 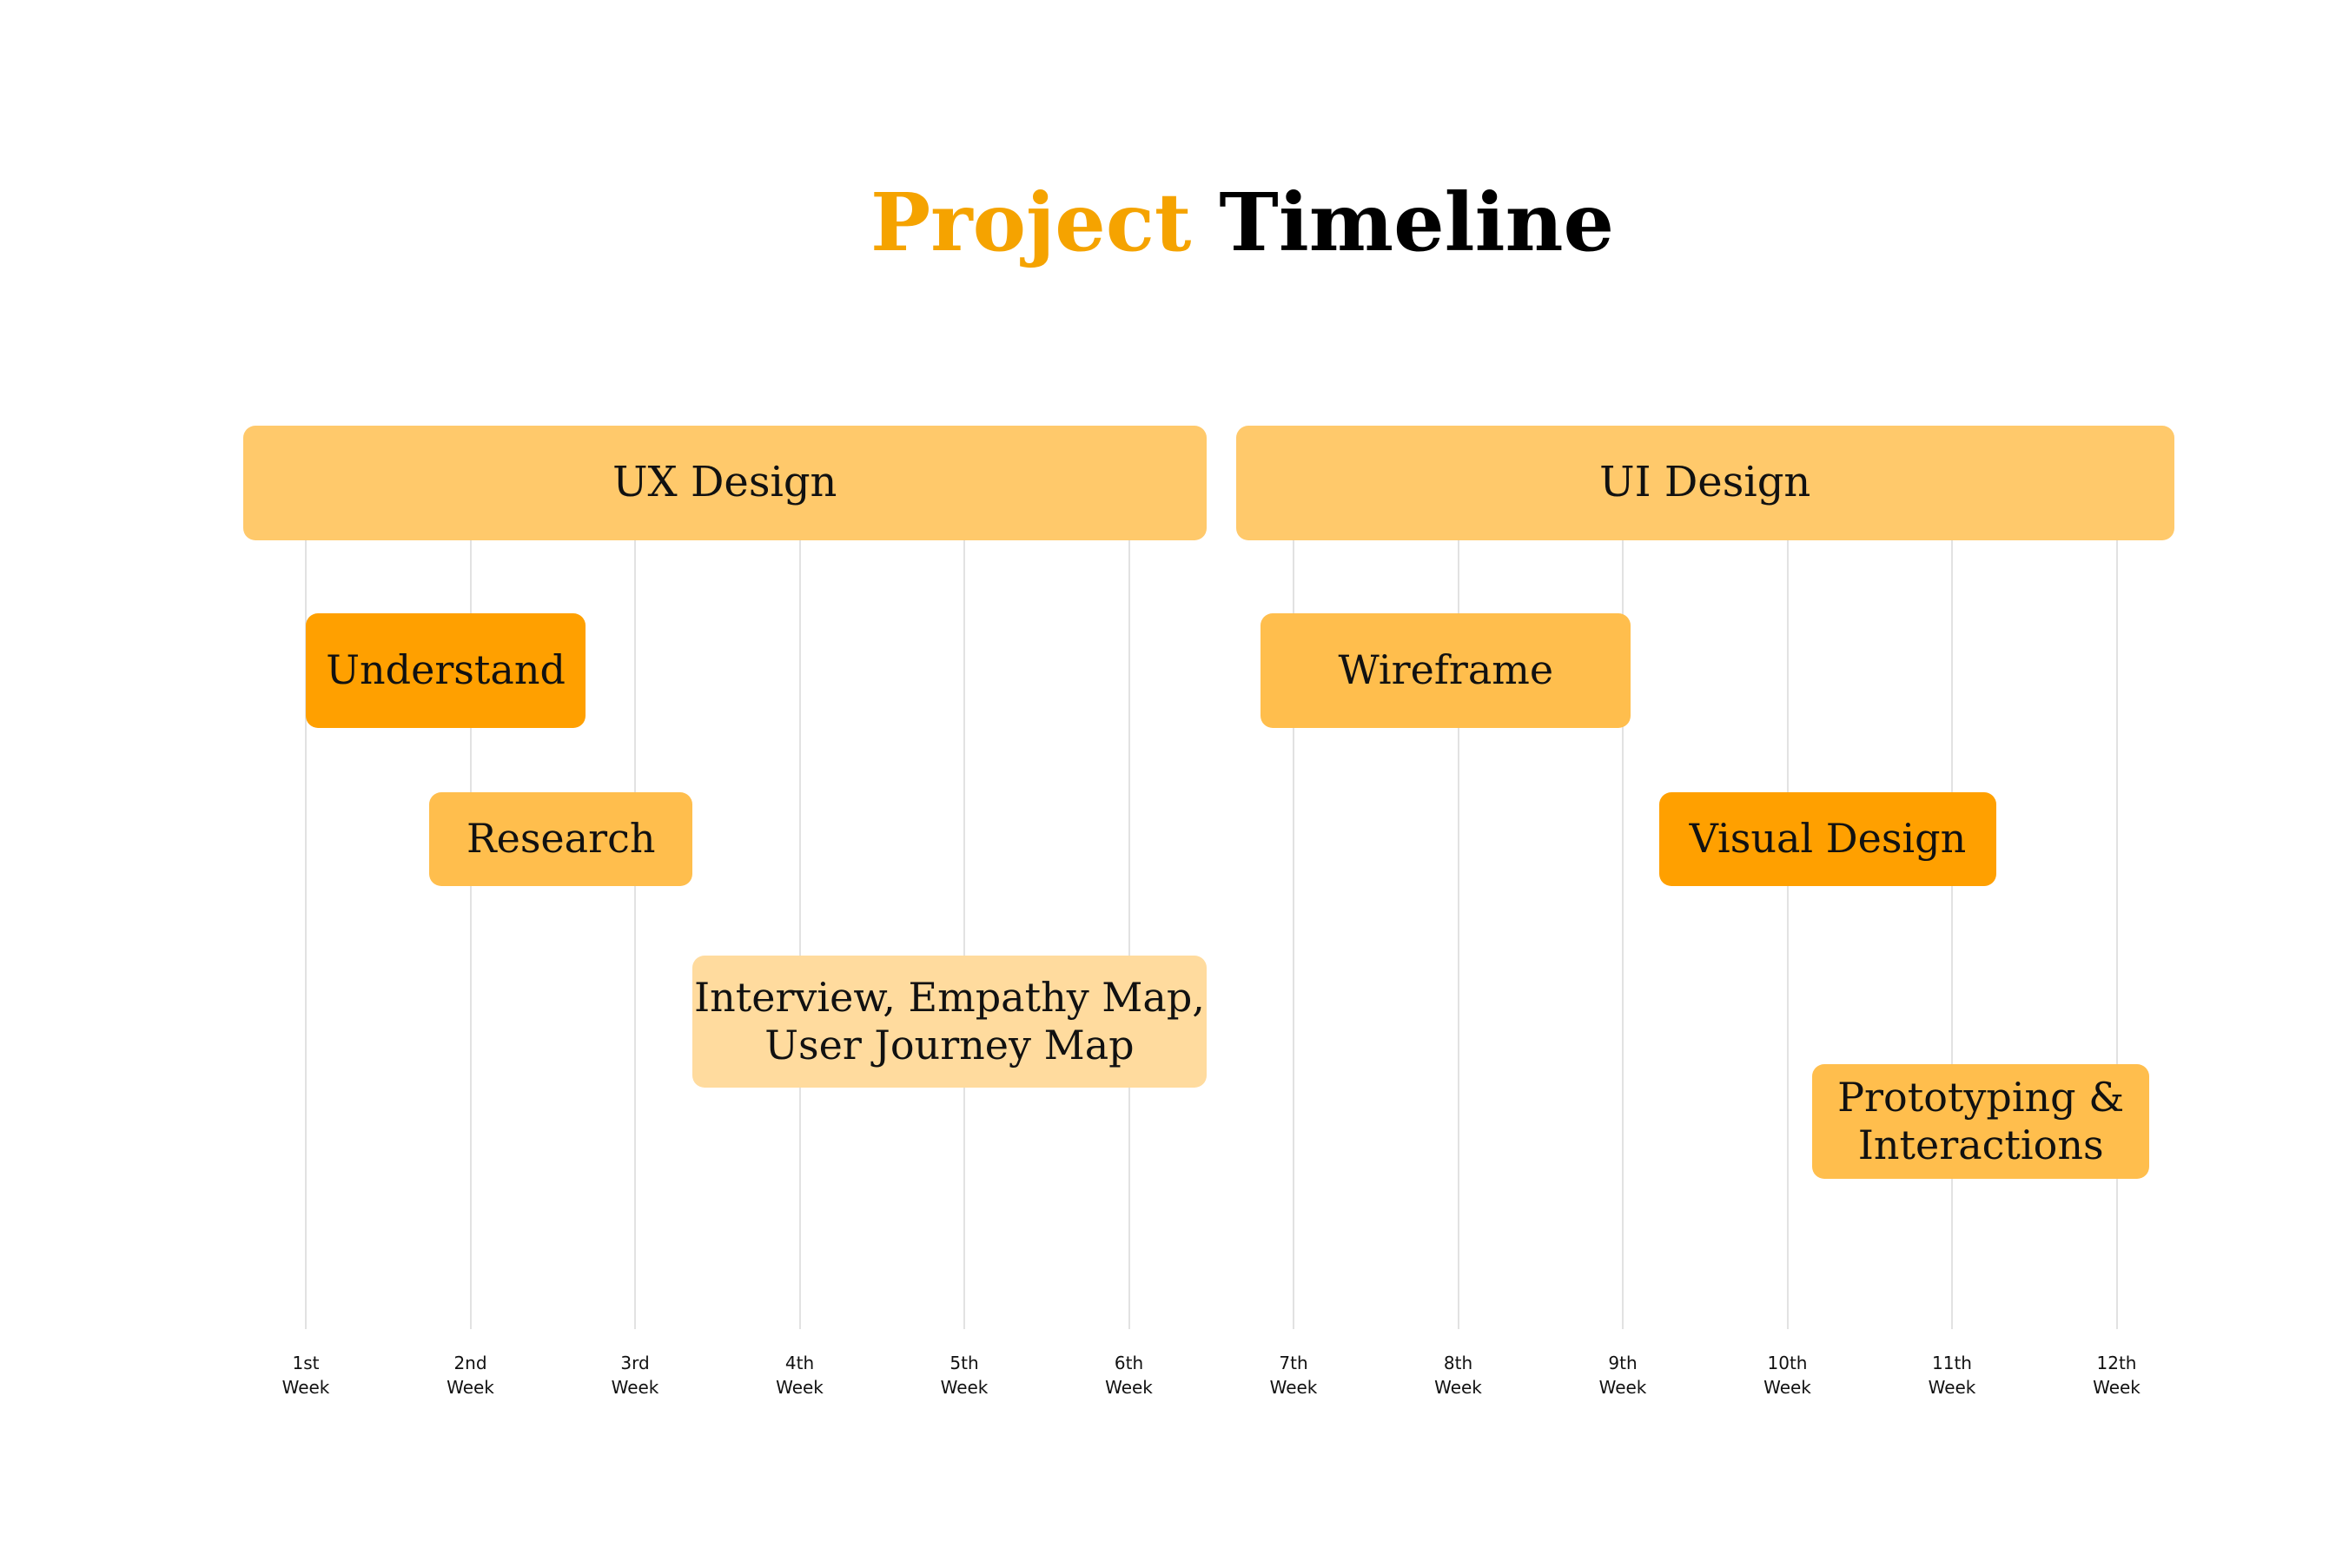 I want to click on week-tick-label: 11th Week, so click(x=1952, y=1375).